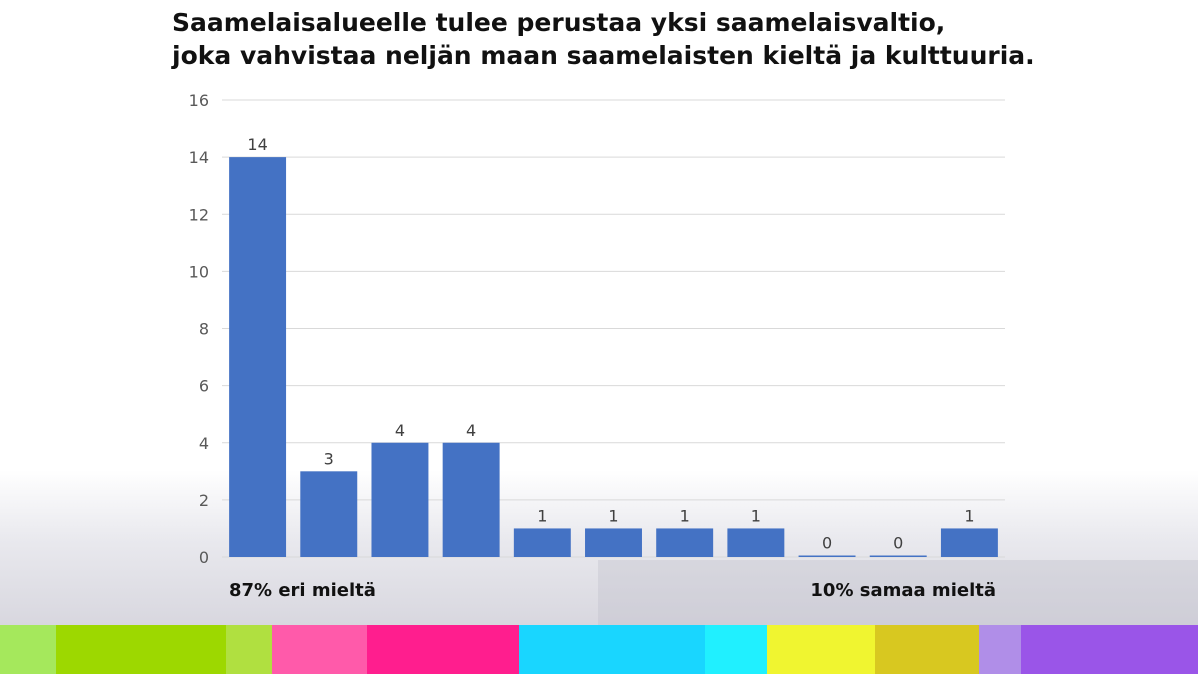  I want to click on data-label: 14, so click(257, 144).